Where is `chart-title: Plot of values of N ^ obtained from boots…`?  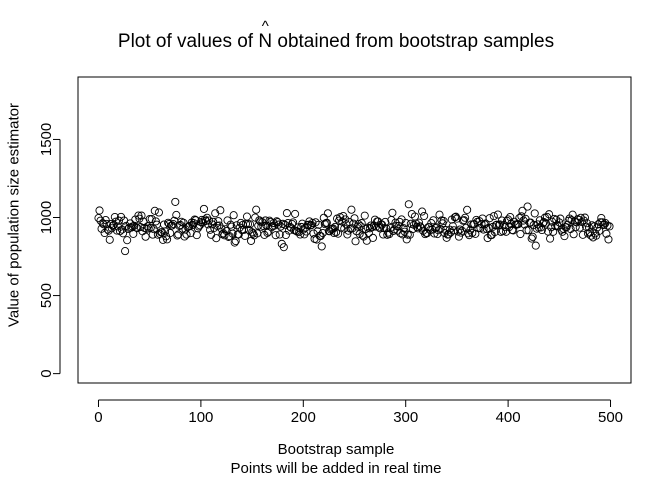
chart-title: Plot of values of N ^ obtained from boots… is located at coordinates (336, 35).